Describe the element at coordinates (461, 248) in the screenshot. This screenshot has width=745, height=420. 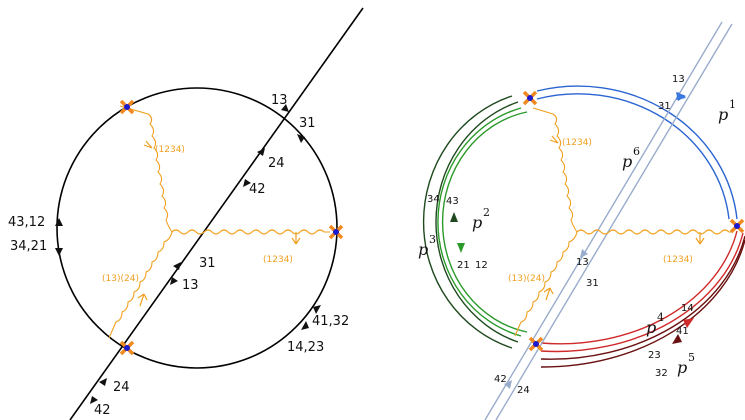
I see `arrow-p2` at that location.